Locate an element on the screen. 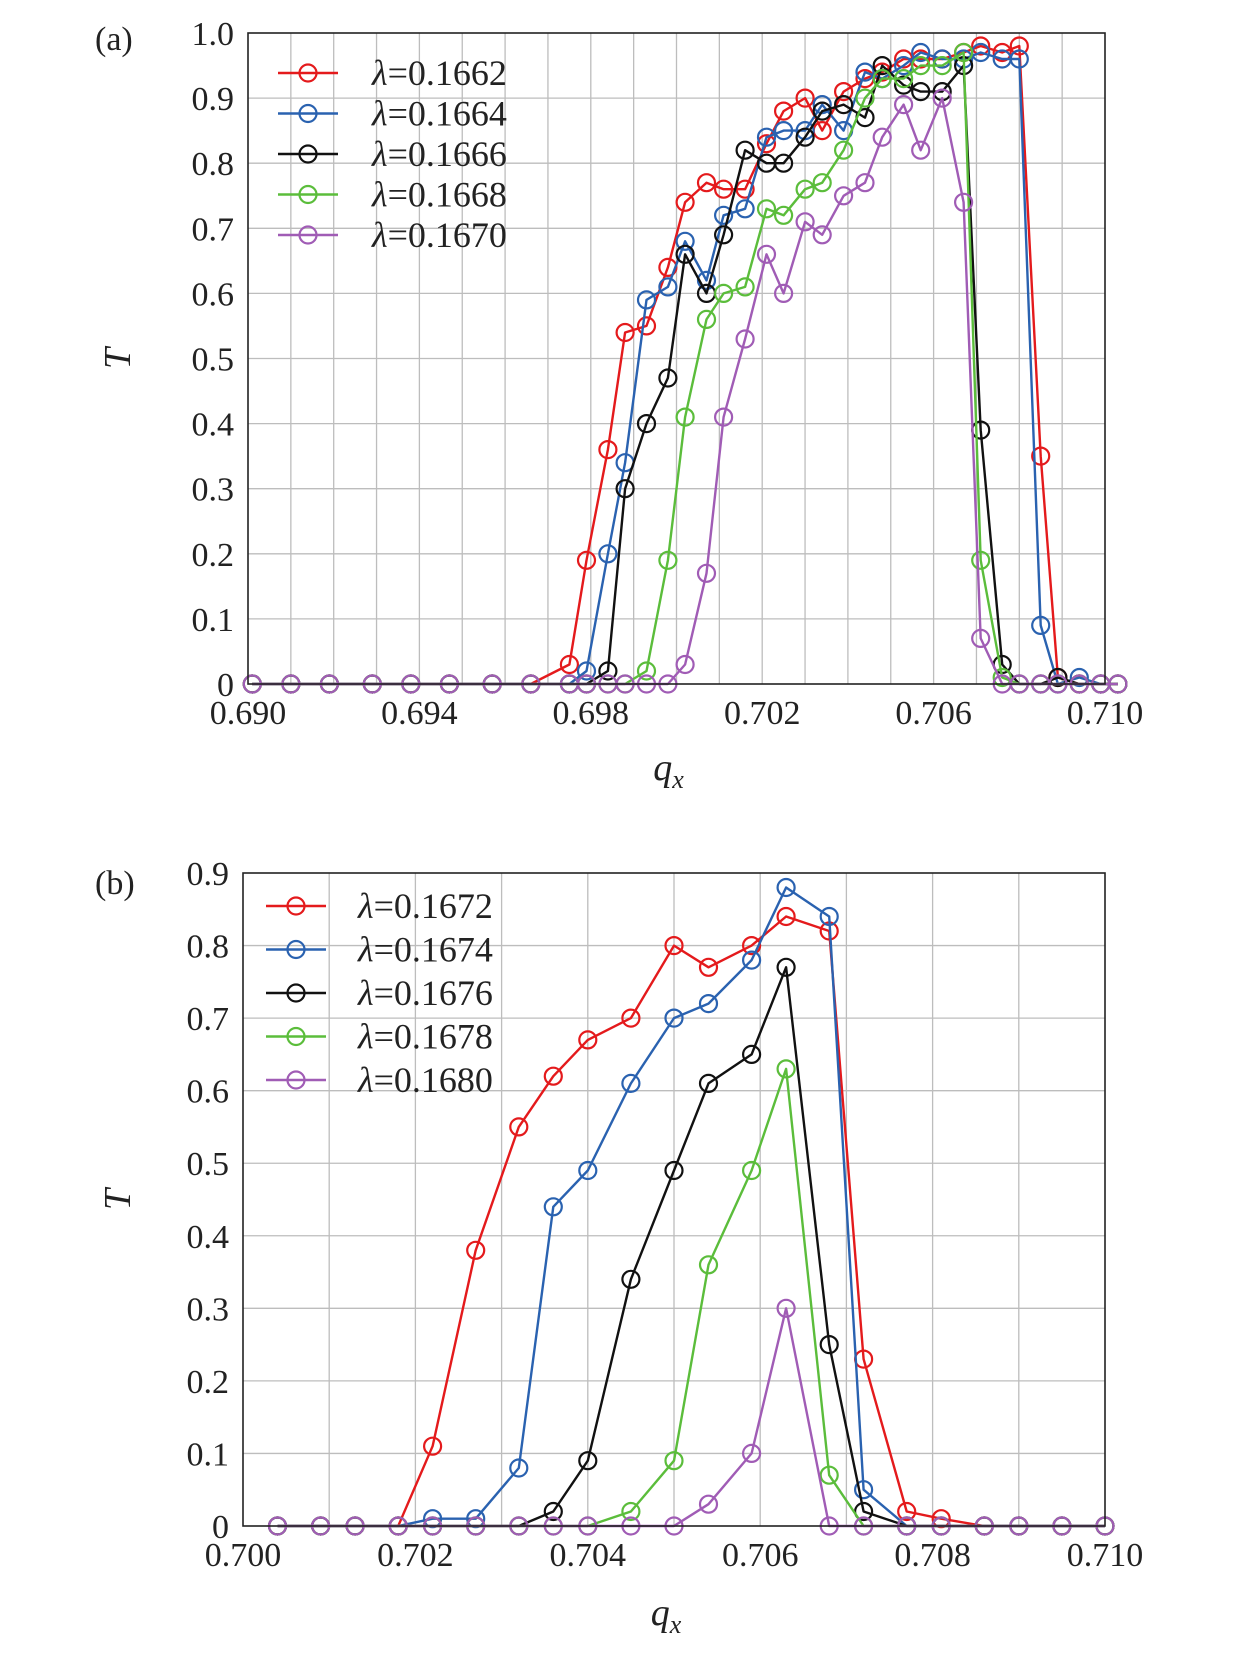 Image resolution: width=1259 pixels, height=1662 pixels. legend-entry: λ=0.1666 is located at coordinates (392, 154).